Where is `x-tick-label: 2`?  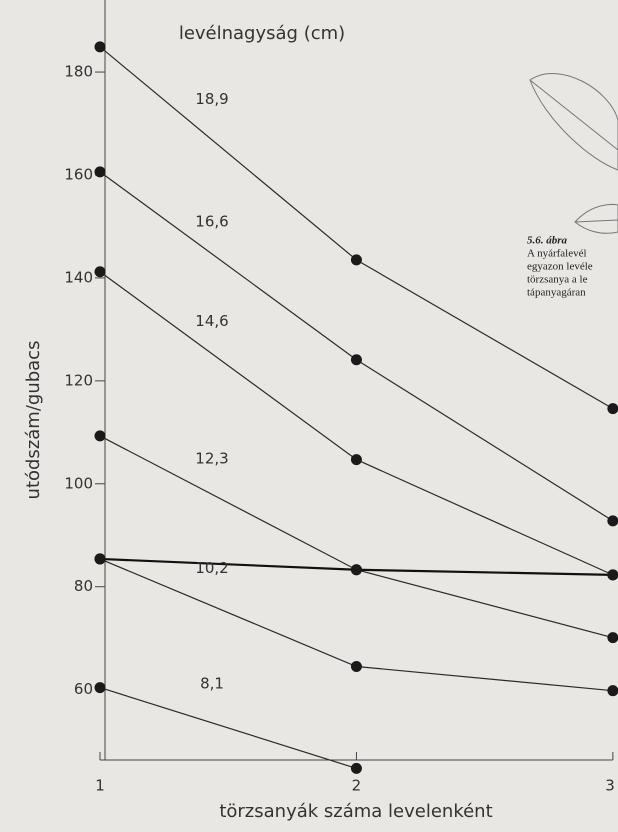
x-tick-label: 2 is located at coordinates (357, 786).